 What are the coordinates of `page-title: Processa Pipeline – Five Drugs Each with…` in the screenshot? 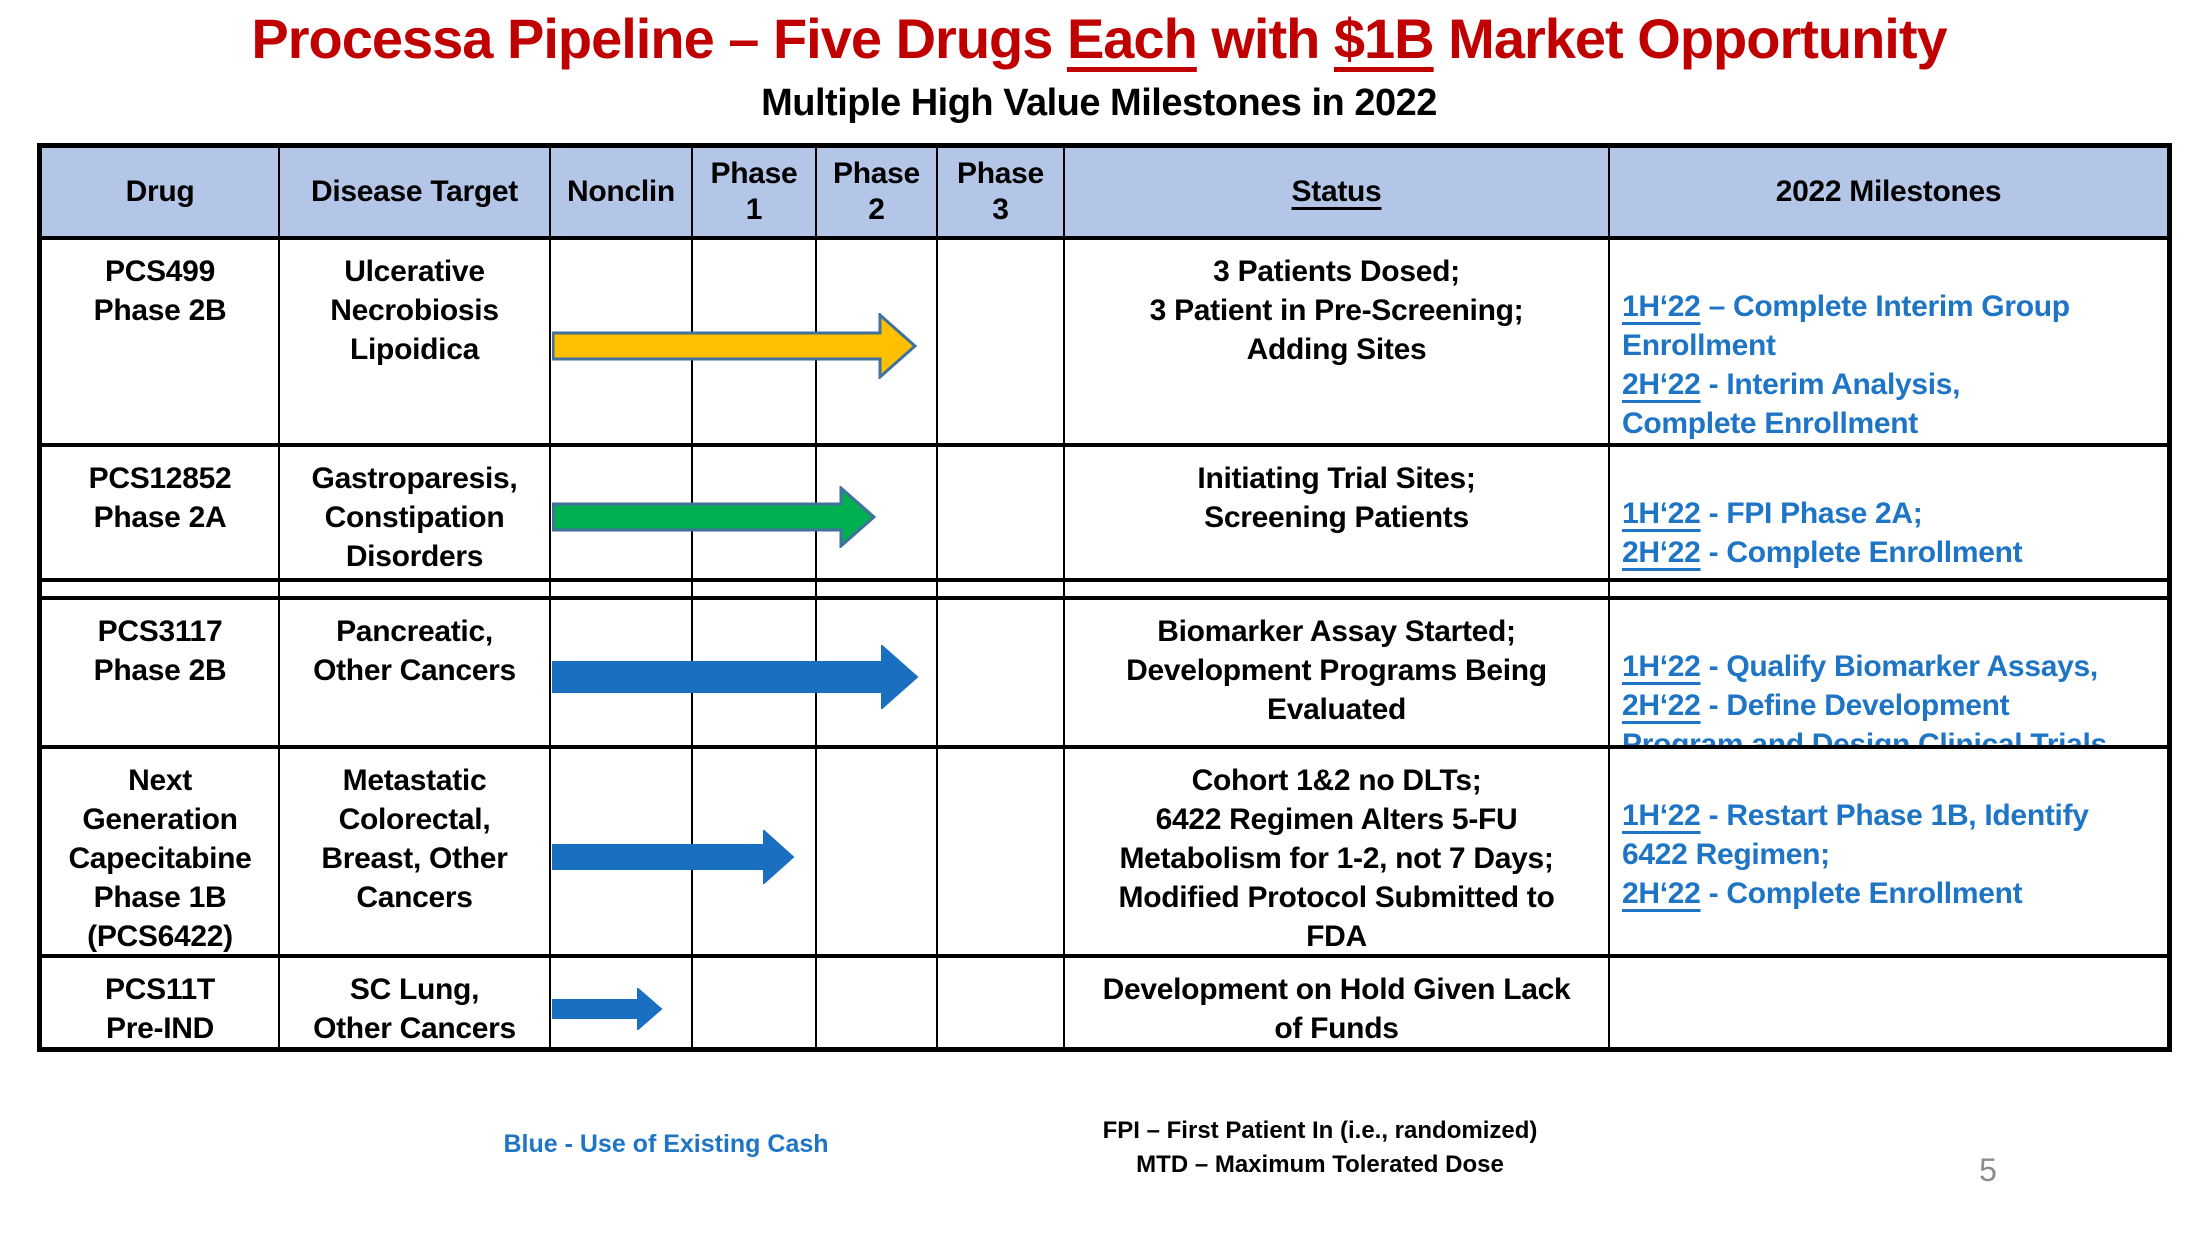 It's located at (1099, 38).